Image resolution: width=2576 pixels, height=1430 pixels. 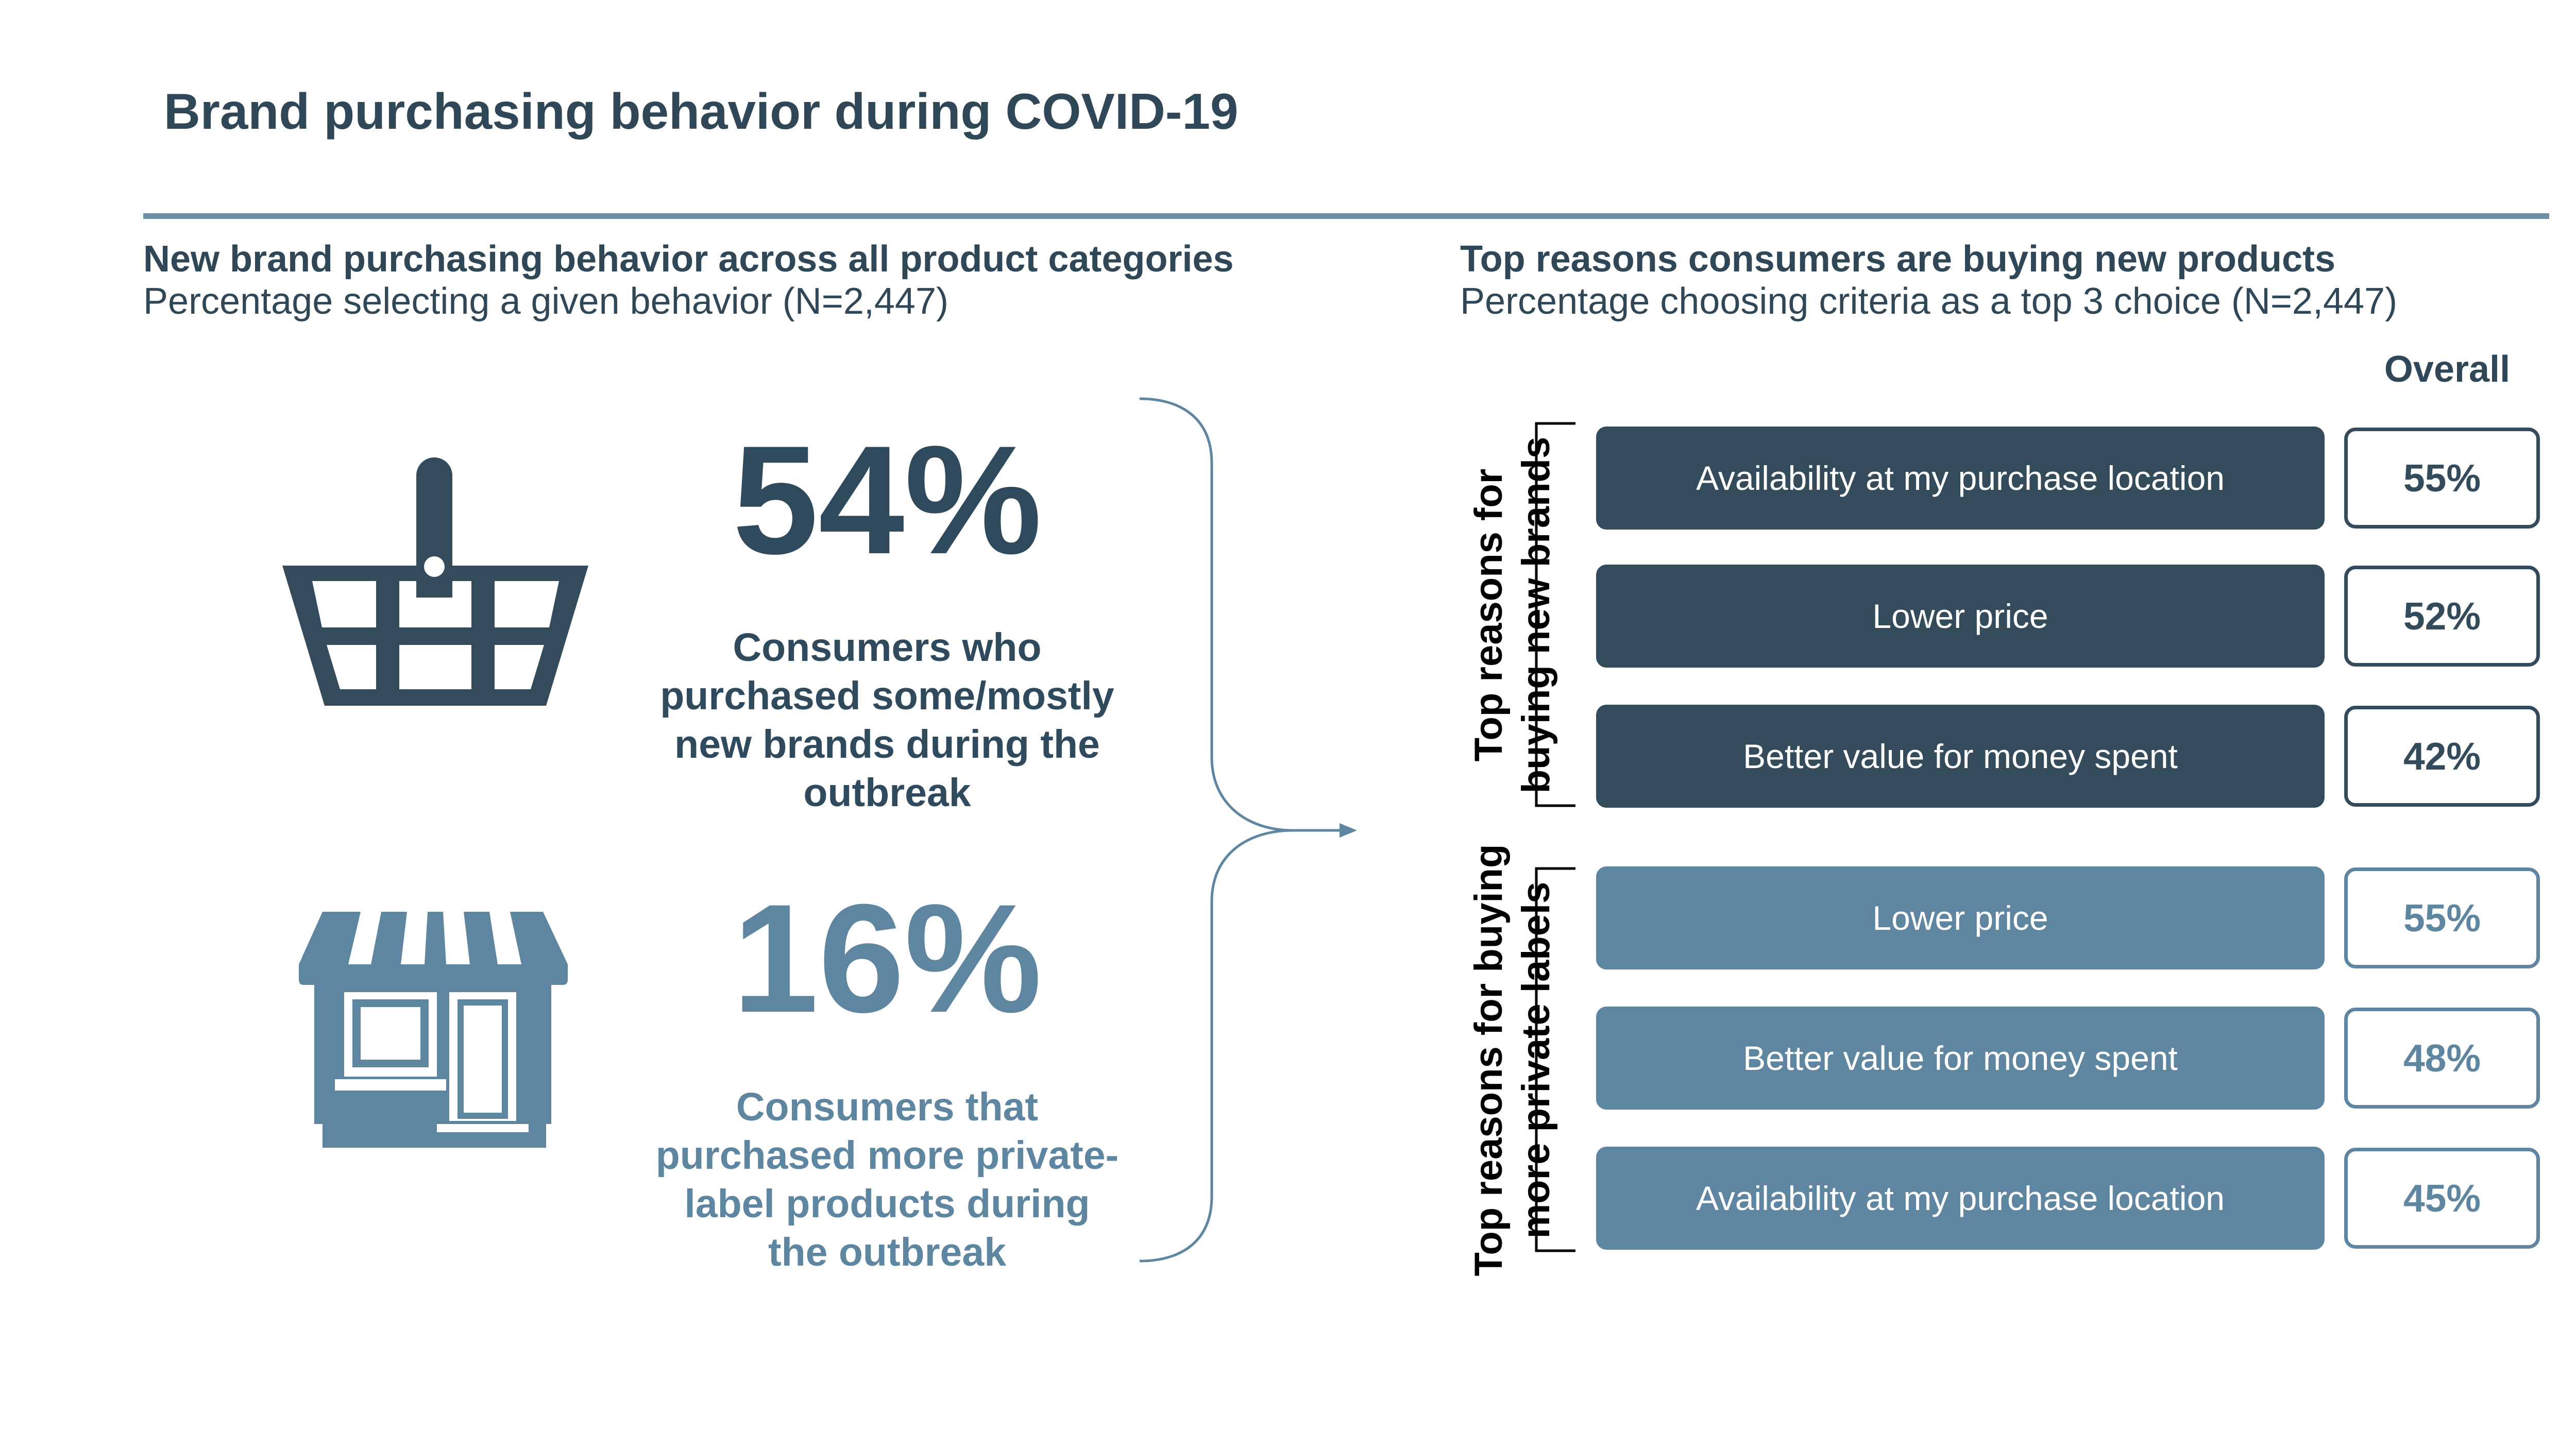 What do you see at coordinates (1242, 830) in the screenshot?
I see `grouping-brace` at bounding box center [1242, 830].